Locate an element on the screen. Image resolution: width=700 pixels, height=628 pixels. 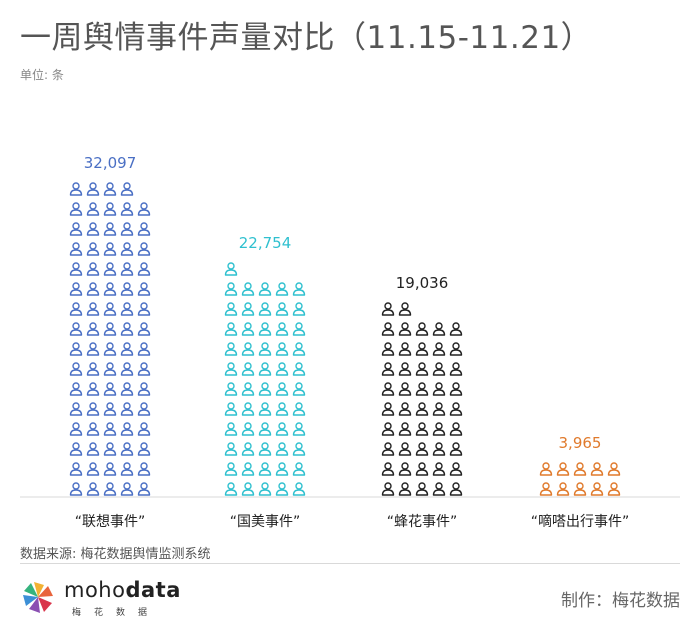
flower-logo-icon is located at coordinates (38, 597).